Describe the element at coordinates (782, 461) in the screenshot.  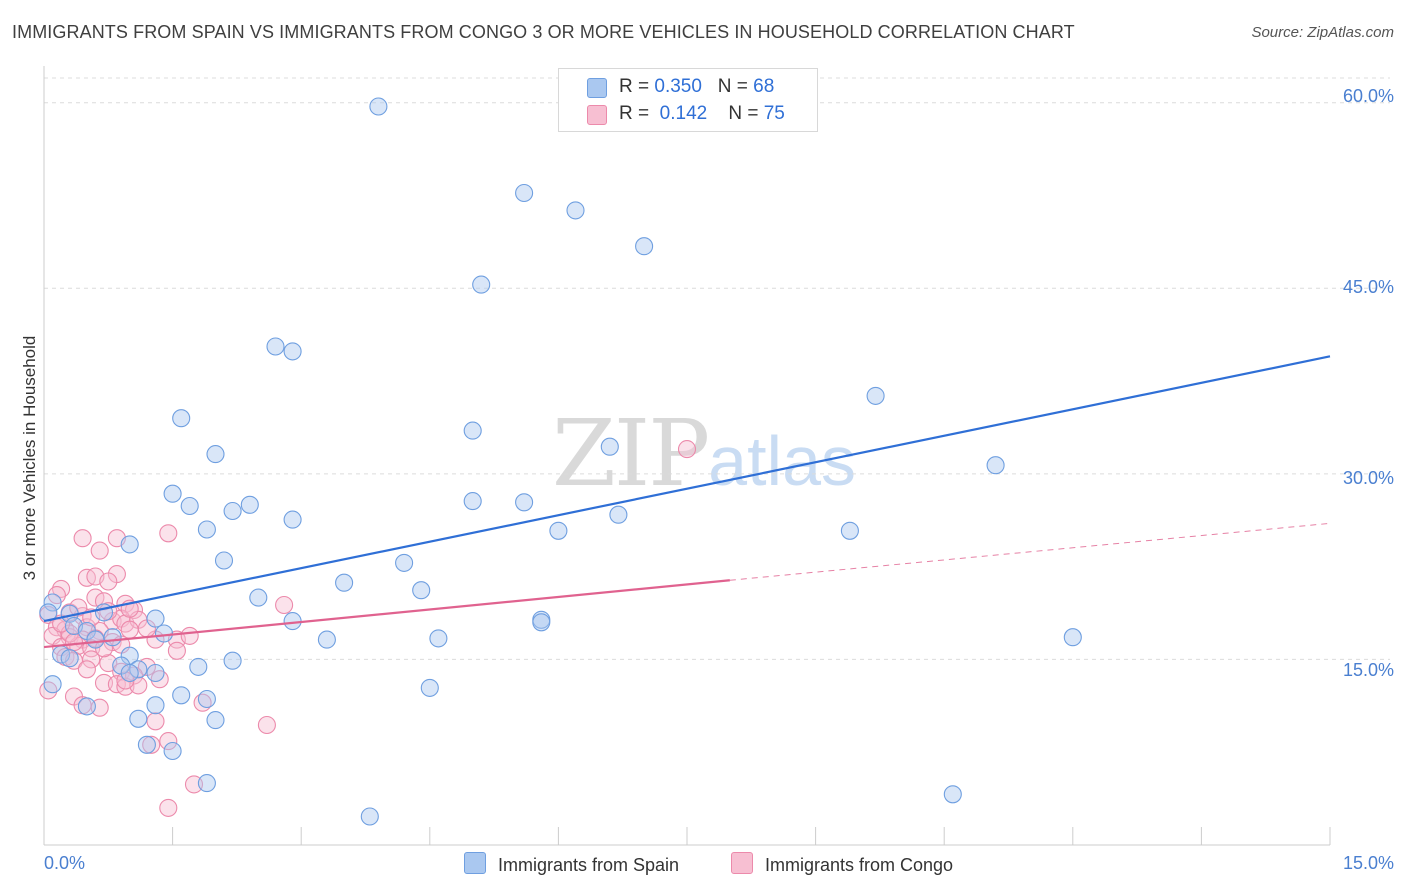
I see `watermark-atlas: atlas` at that location.